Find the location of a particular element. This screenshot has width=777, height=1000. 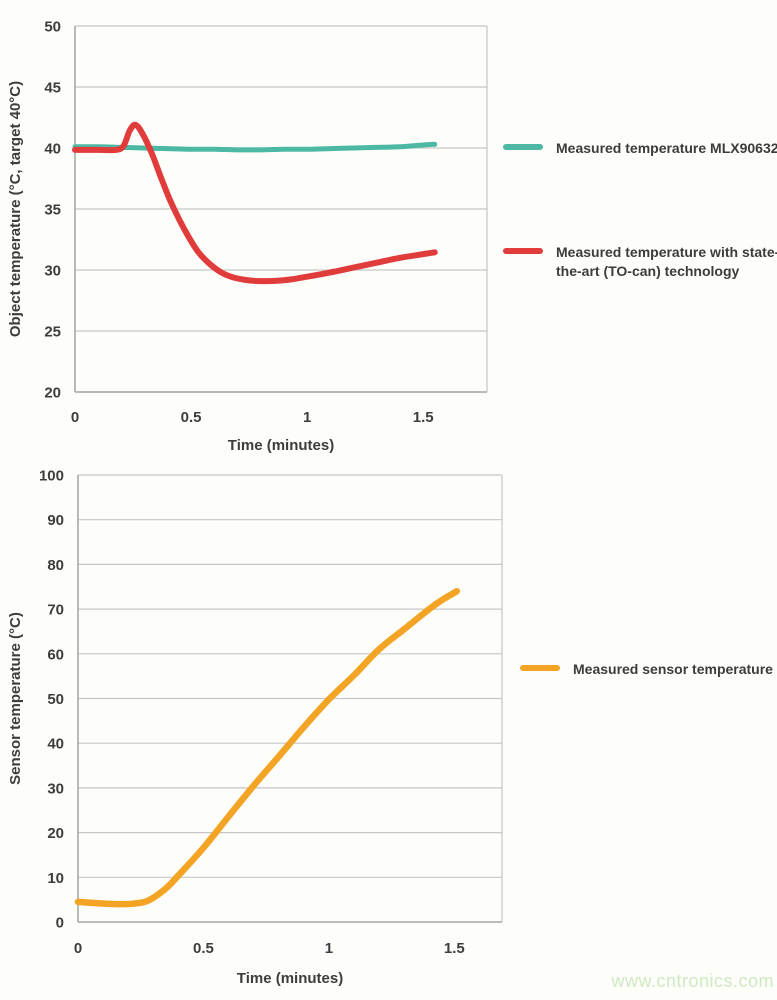

orange-line-swatch is located at coordinates (540, 668).